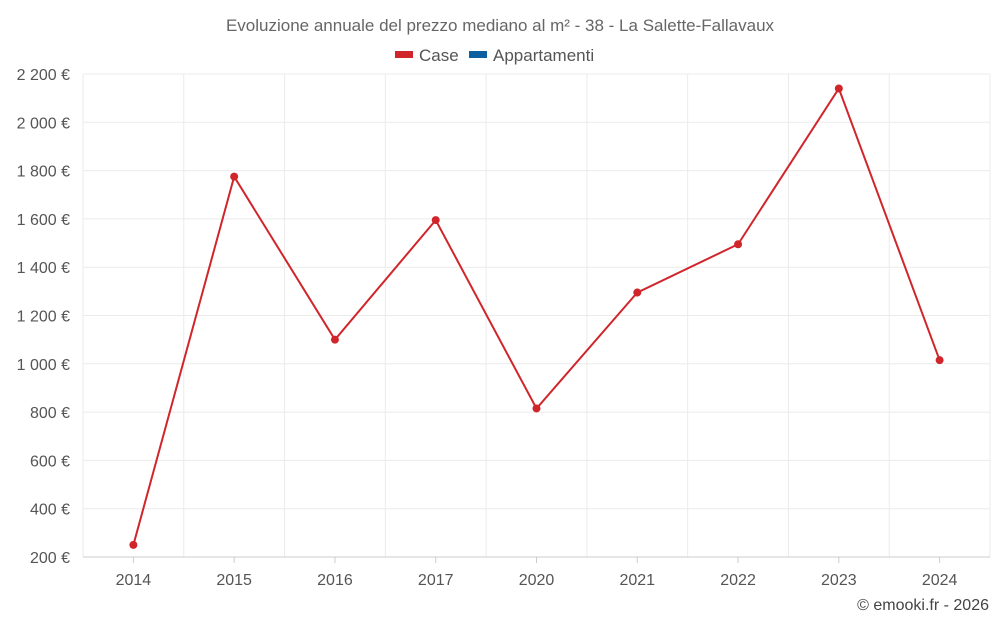 The height and width of the screenshot is (625, 1000). What do you see at coordinates (940, 580) in the screenshot?
I see `x-tick-label: 2024` at bounding box center [940, 580].